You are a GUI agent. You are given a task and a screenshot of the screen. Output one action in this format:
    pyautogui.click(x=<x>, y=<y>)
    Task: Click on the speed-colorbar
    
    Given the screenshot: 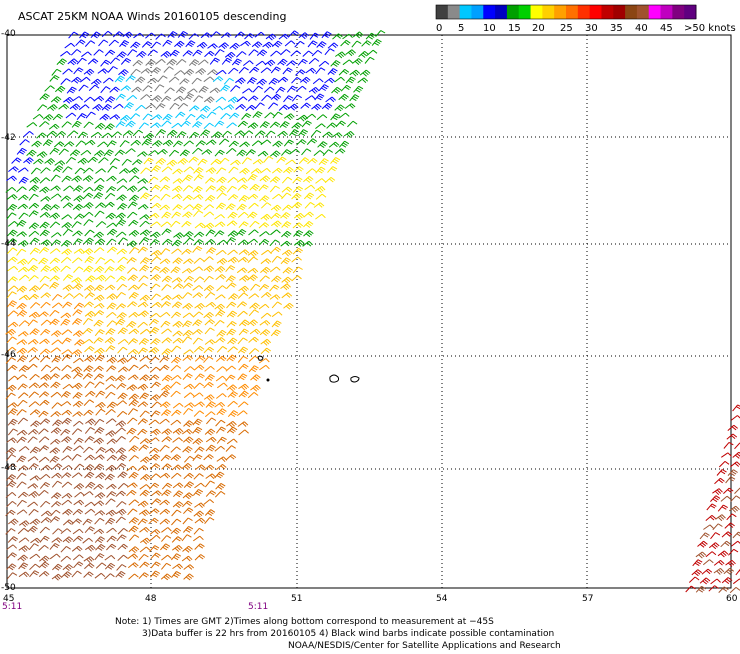 What is the action you would take?
    pyautogui.click(x=566, y=12)
    